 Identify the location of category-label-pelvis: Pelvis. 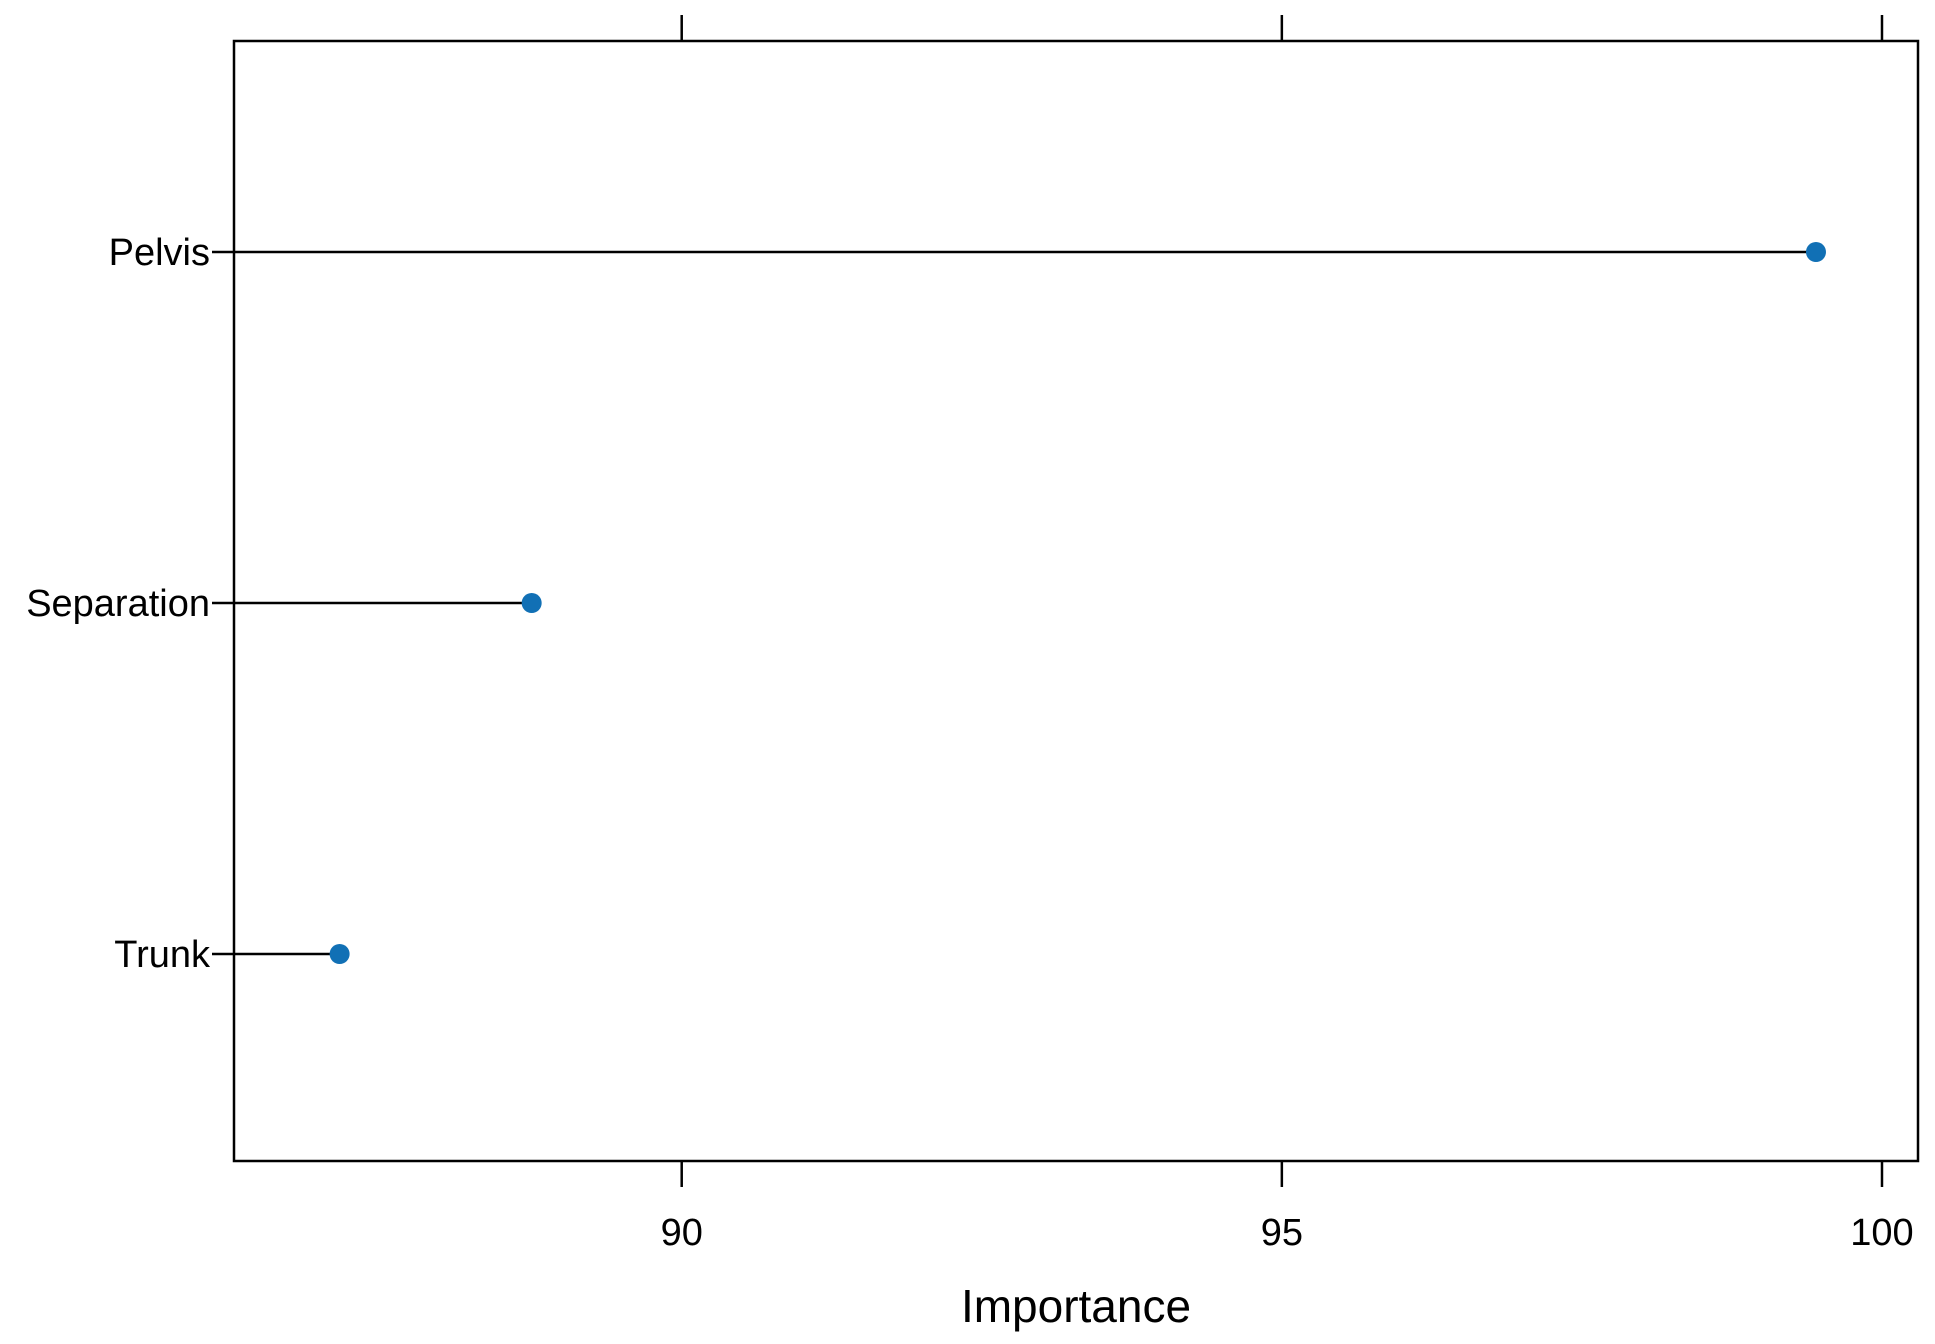
(159, 253).